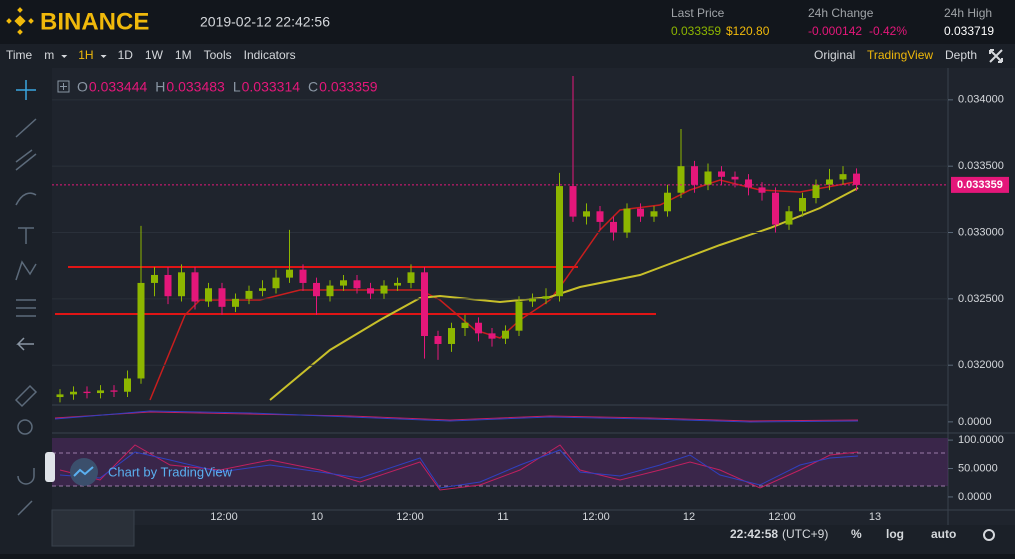 Image resolution: width=1015 pixels, height=559 pixels. What do you see at coordinates (981, 100) in the screenshot?
I see `y-tick-label: 0.034000` at bounding box center [981, 100].